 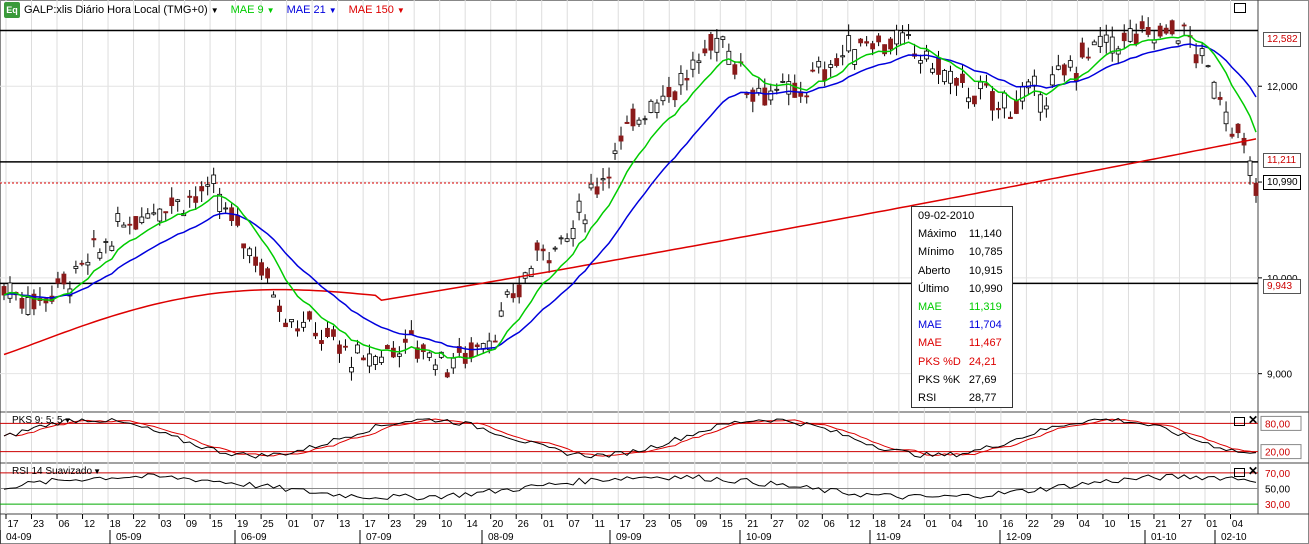 What do you see at coordinates (982, 361) in the screenshot?
I see `data-window-value: 24,21` at bounding box center [982, 361].